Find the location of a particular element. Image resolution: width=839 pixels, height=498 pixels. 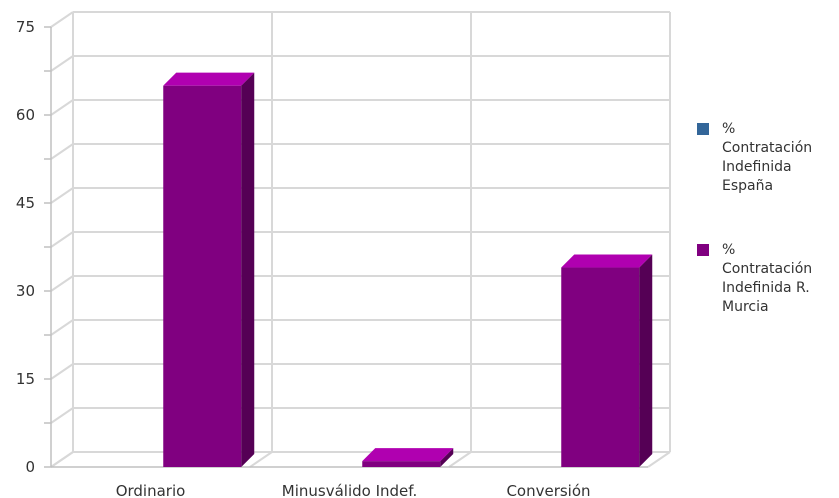

x-category-label: Minusválido Indef. is located at coordinates (349, 490).